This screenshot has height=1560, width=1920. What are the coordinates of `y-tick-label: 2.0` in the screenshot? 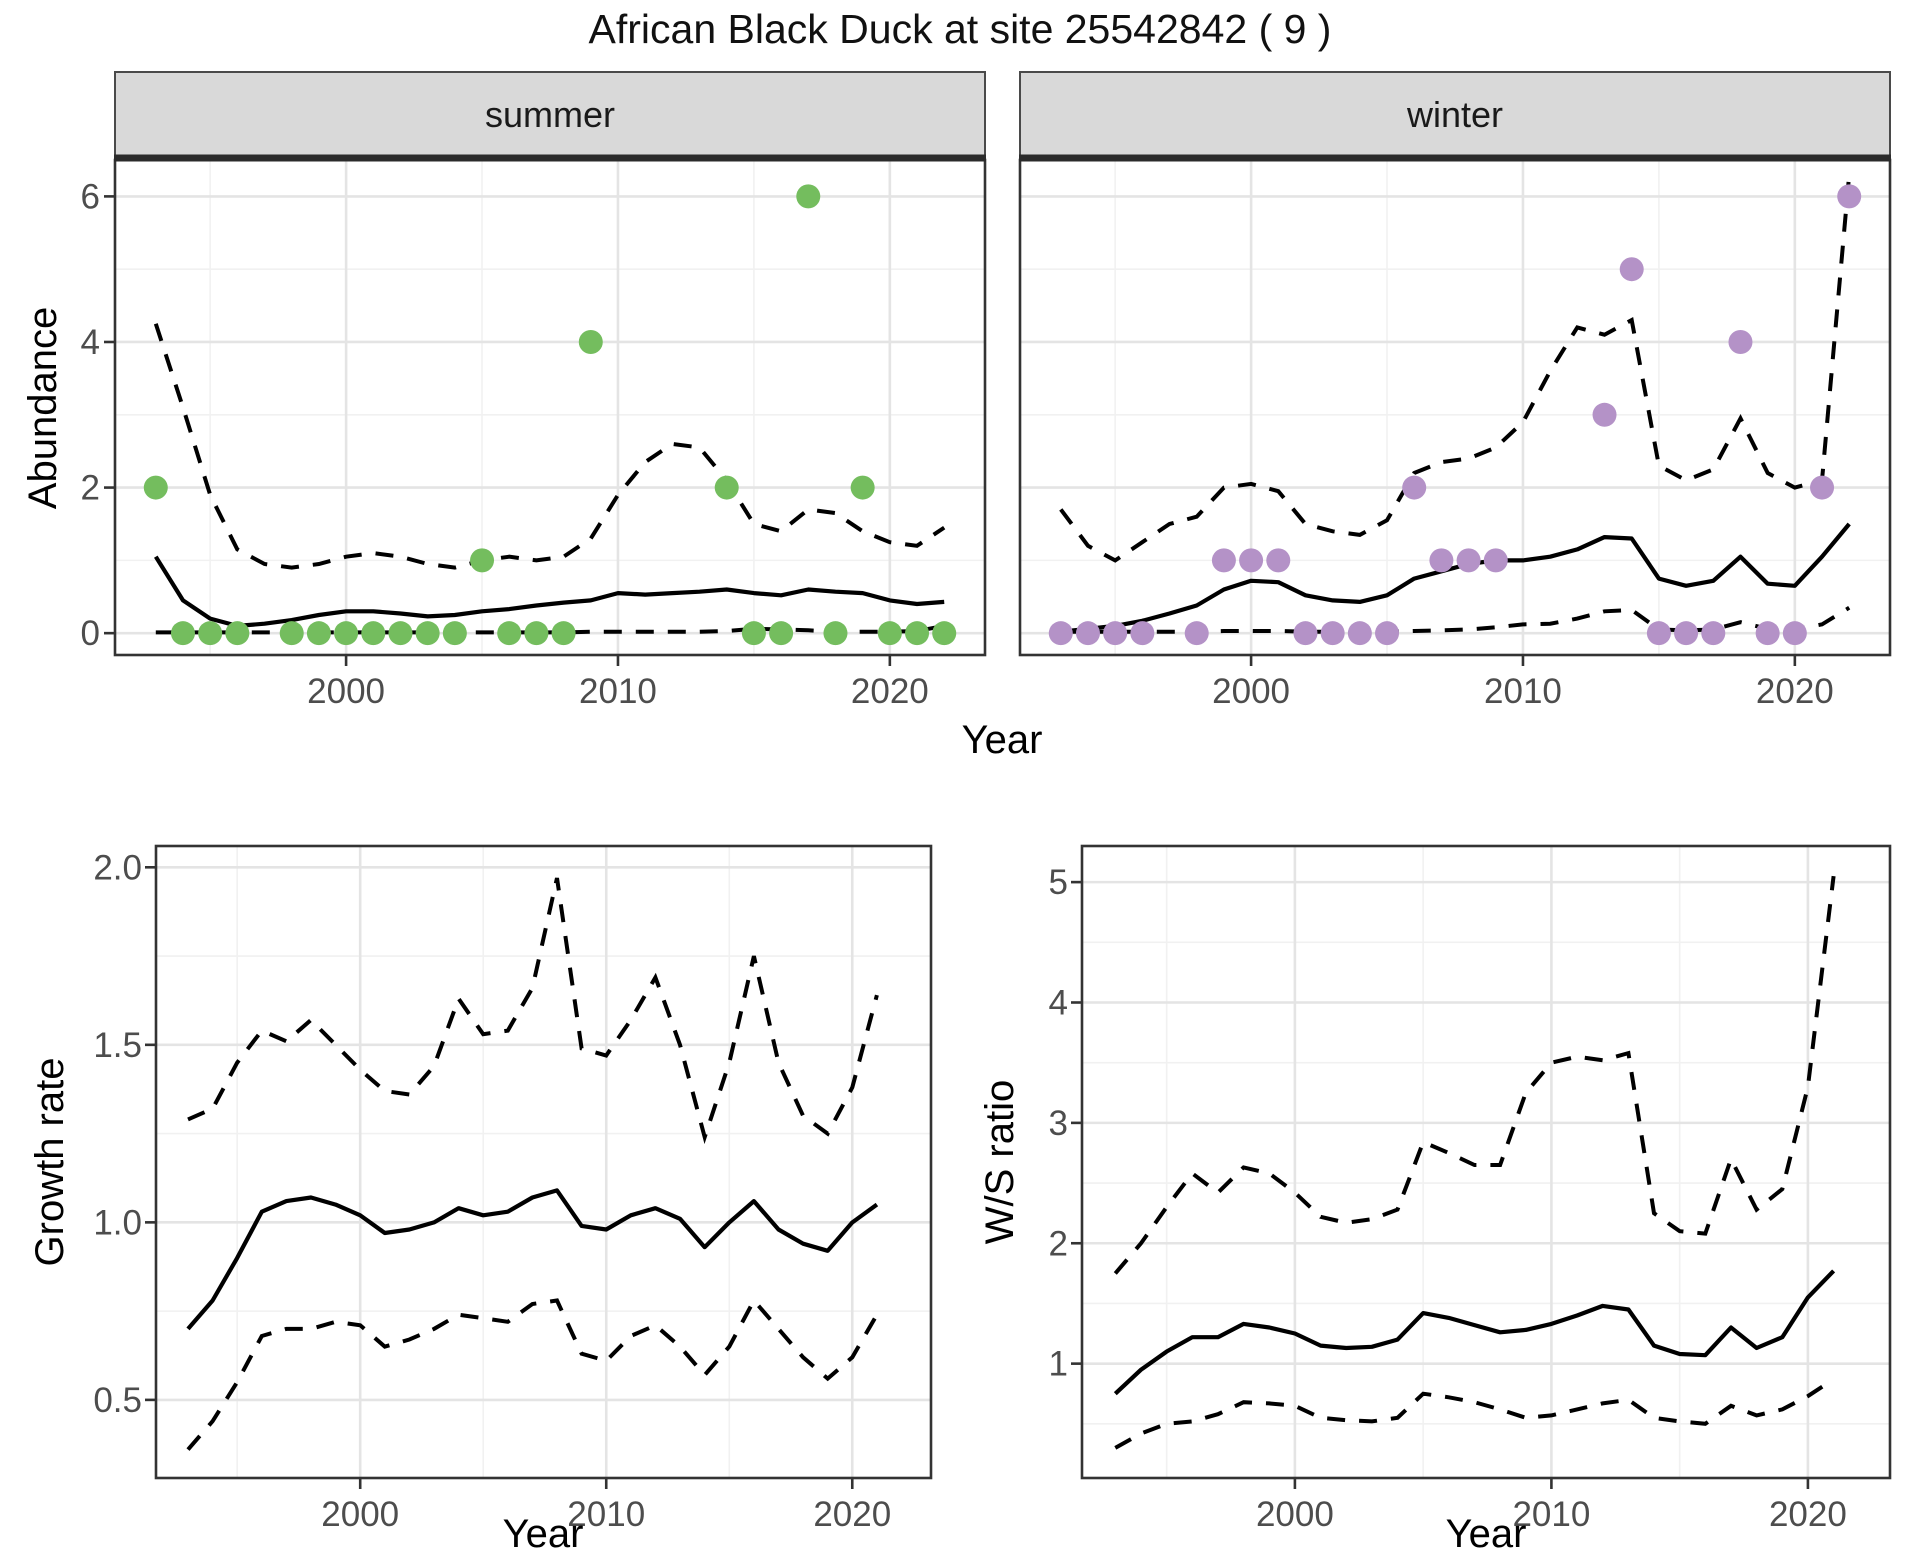 It's located at (117, 867).